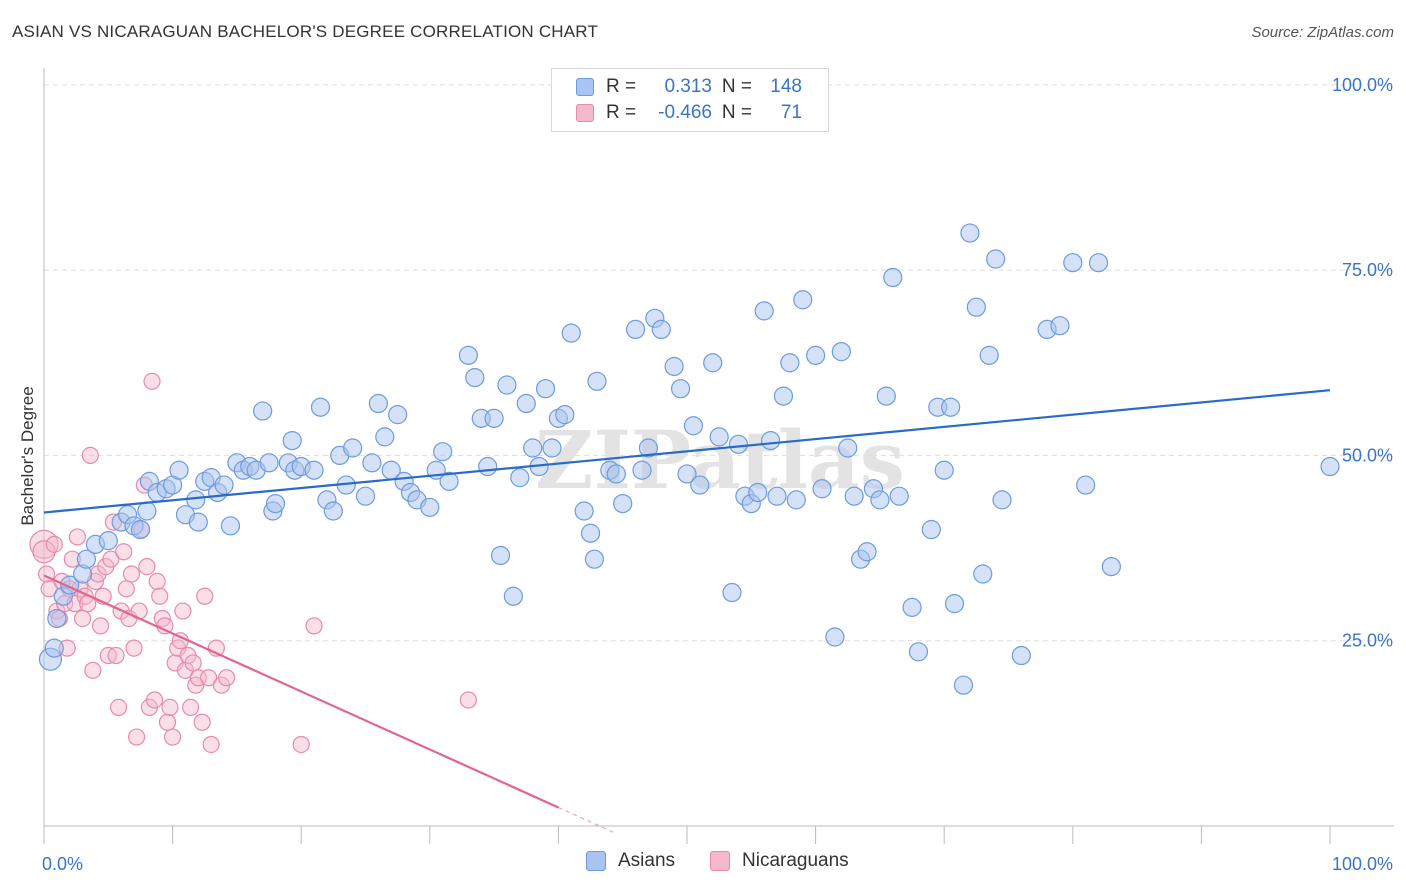  Describe the element at coordinates (687, 451) in the screenshot. I see `asians-trendline` at that location.